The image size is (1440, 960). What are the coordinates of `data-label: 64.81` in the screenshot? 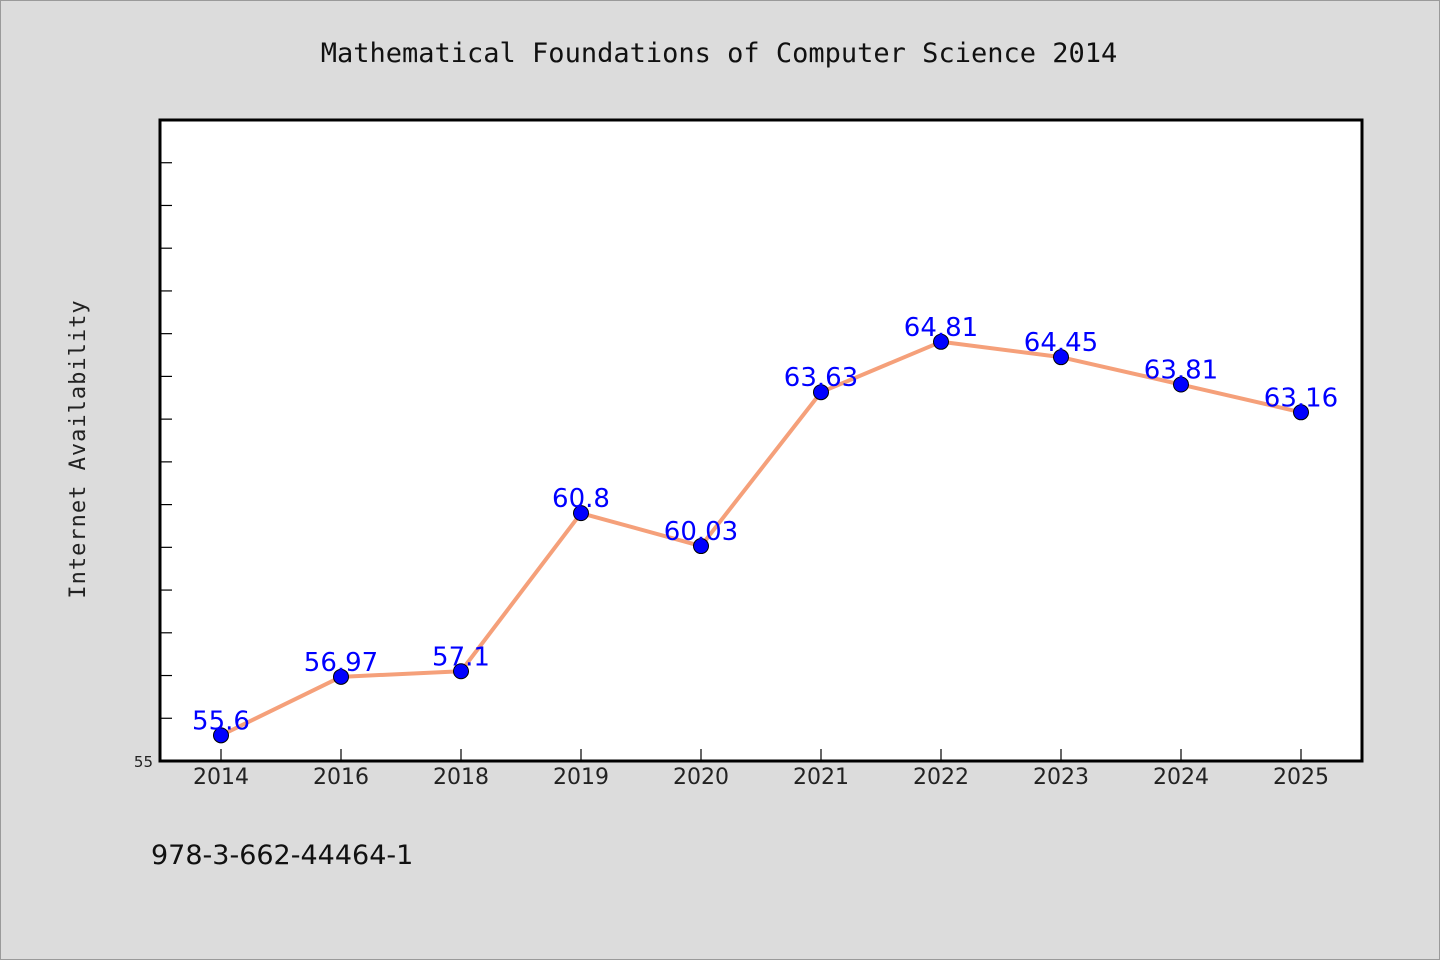 It's located at (941, 328).